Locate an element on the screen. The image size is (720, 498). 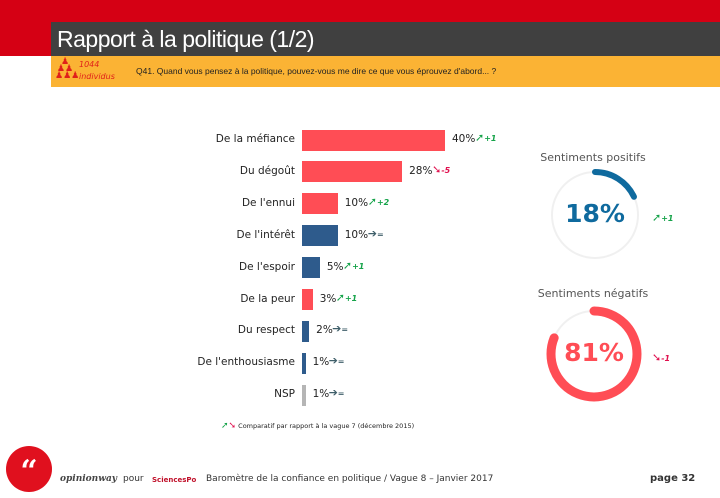
people-pyramid-icon: ♟ ♟♟ ♟♟♟ is located at coordinates (67, 69).